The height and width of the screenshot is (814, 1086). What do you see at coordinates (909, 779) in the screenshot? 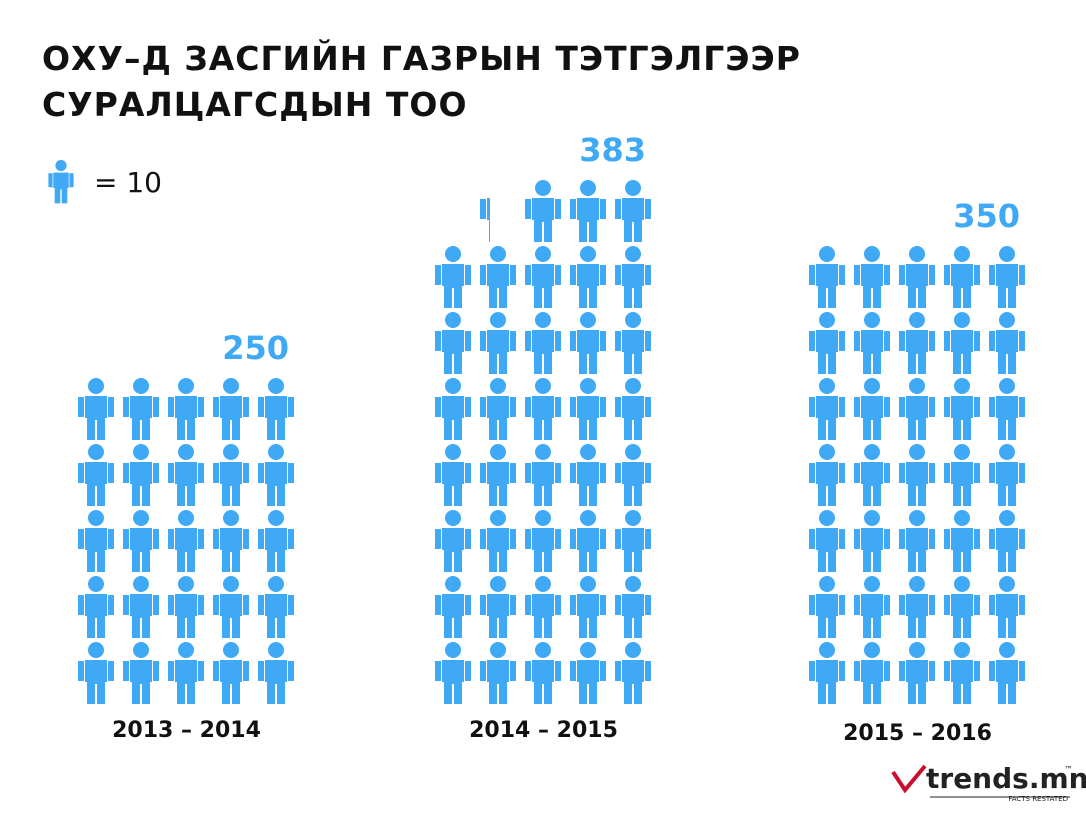
I see `logo-check` at bounding box center [909, 779].